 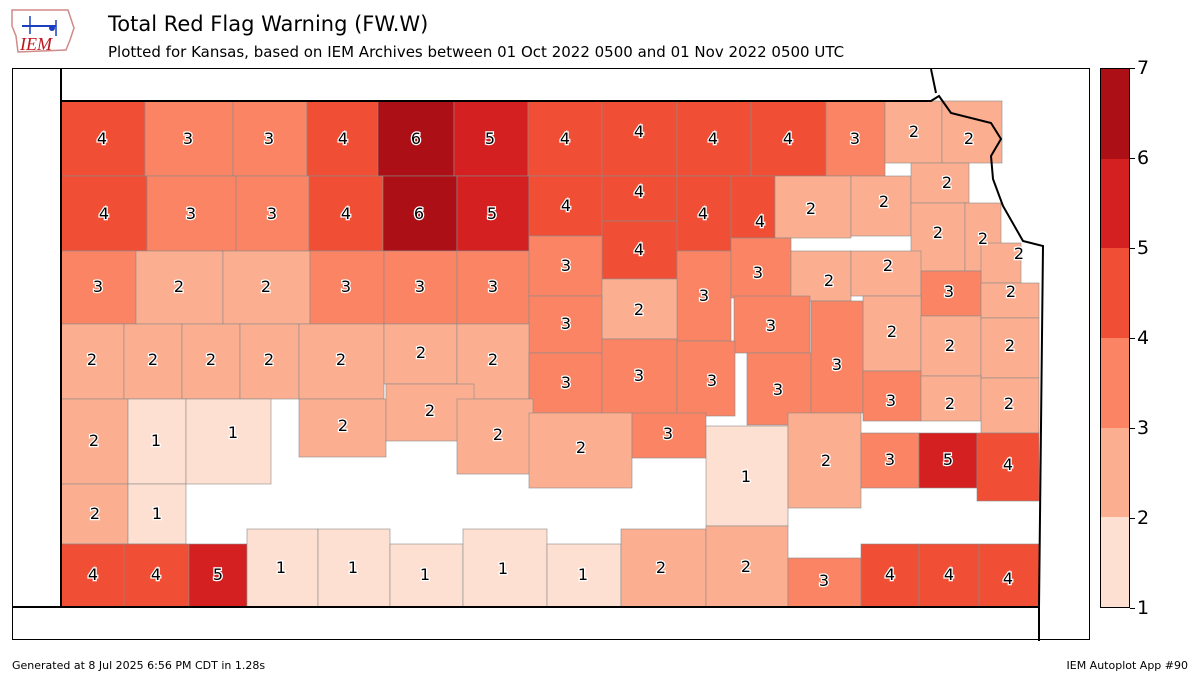 What do you see at coordinates (1143, 158) in the screenshot?
I see `colorbar-tick-label: 6` at bounding box center [1143, 158].